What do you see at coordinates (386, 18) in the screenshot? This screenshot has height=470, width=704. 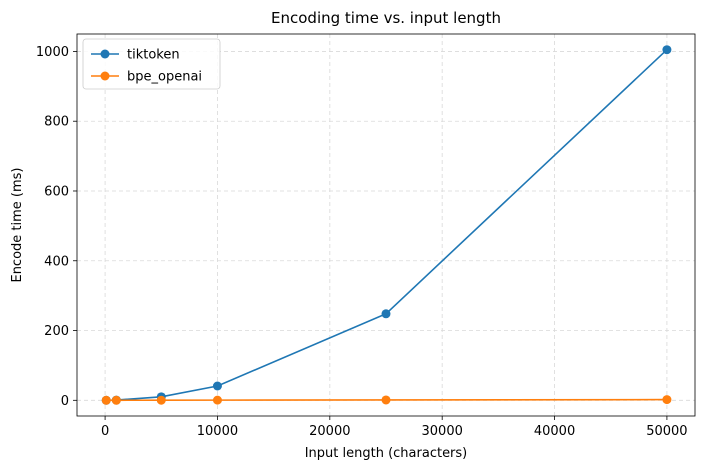 I see `chart-title: Encoding time vs. input length` at bounding box center [386, 18].